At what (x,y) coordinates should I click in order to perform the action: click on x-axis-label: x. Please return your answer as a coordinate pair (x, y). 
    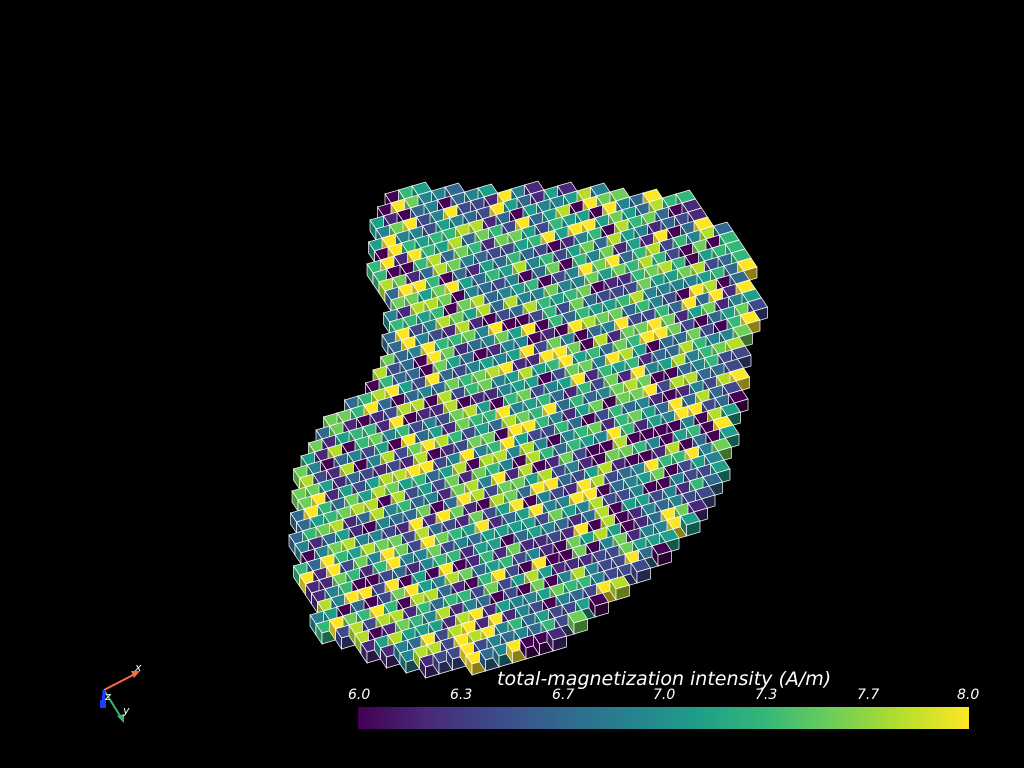
    Looking at the image, I should click on (138, 667).